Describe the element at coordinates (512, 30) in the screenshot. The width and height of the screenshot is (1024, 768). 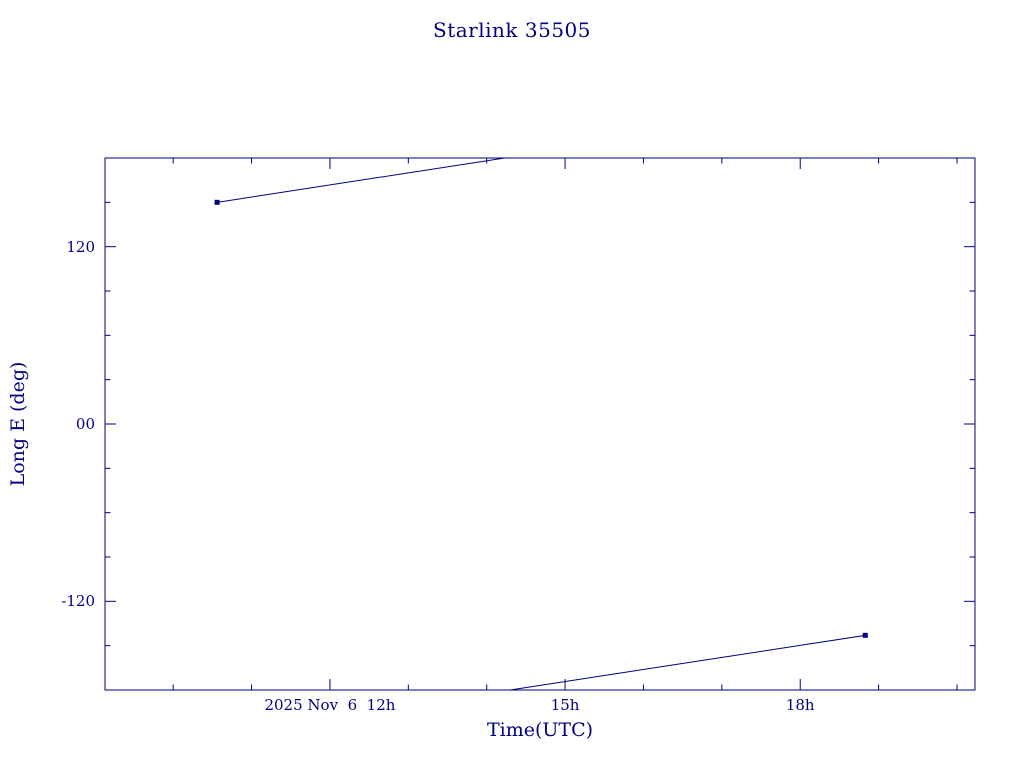
I see `chart-title: Starlink 35505` at that location.